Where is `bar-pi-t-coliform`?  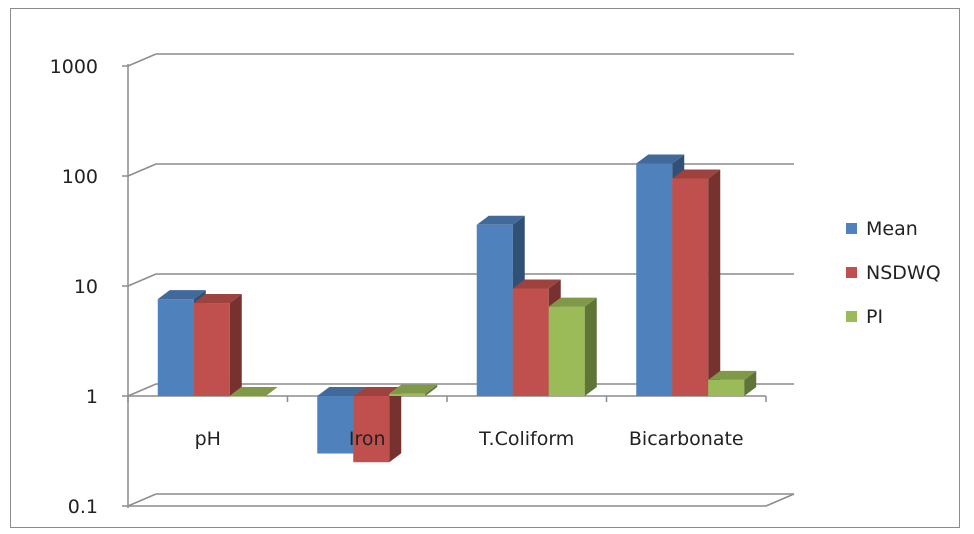
bar-pi-t-coliform is located at coordinates (572, 346).